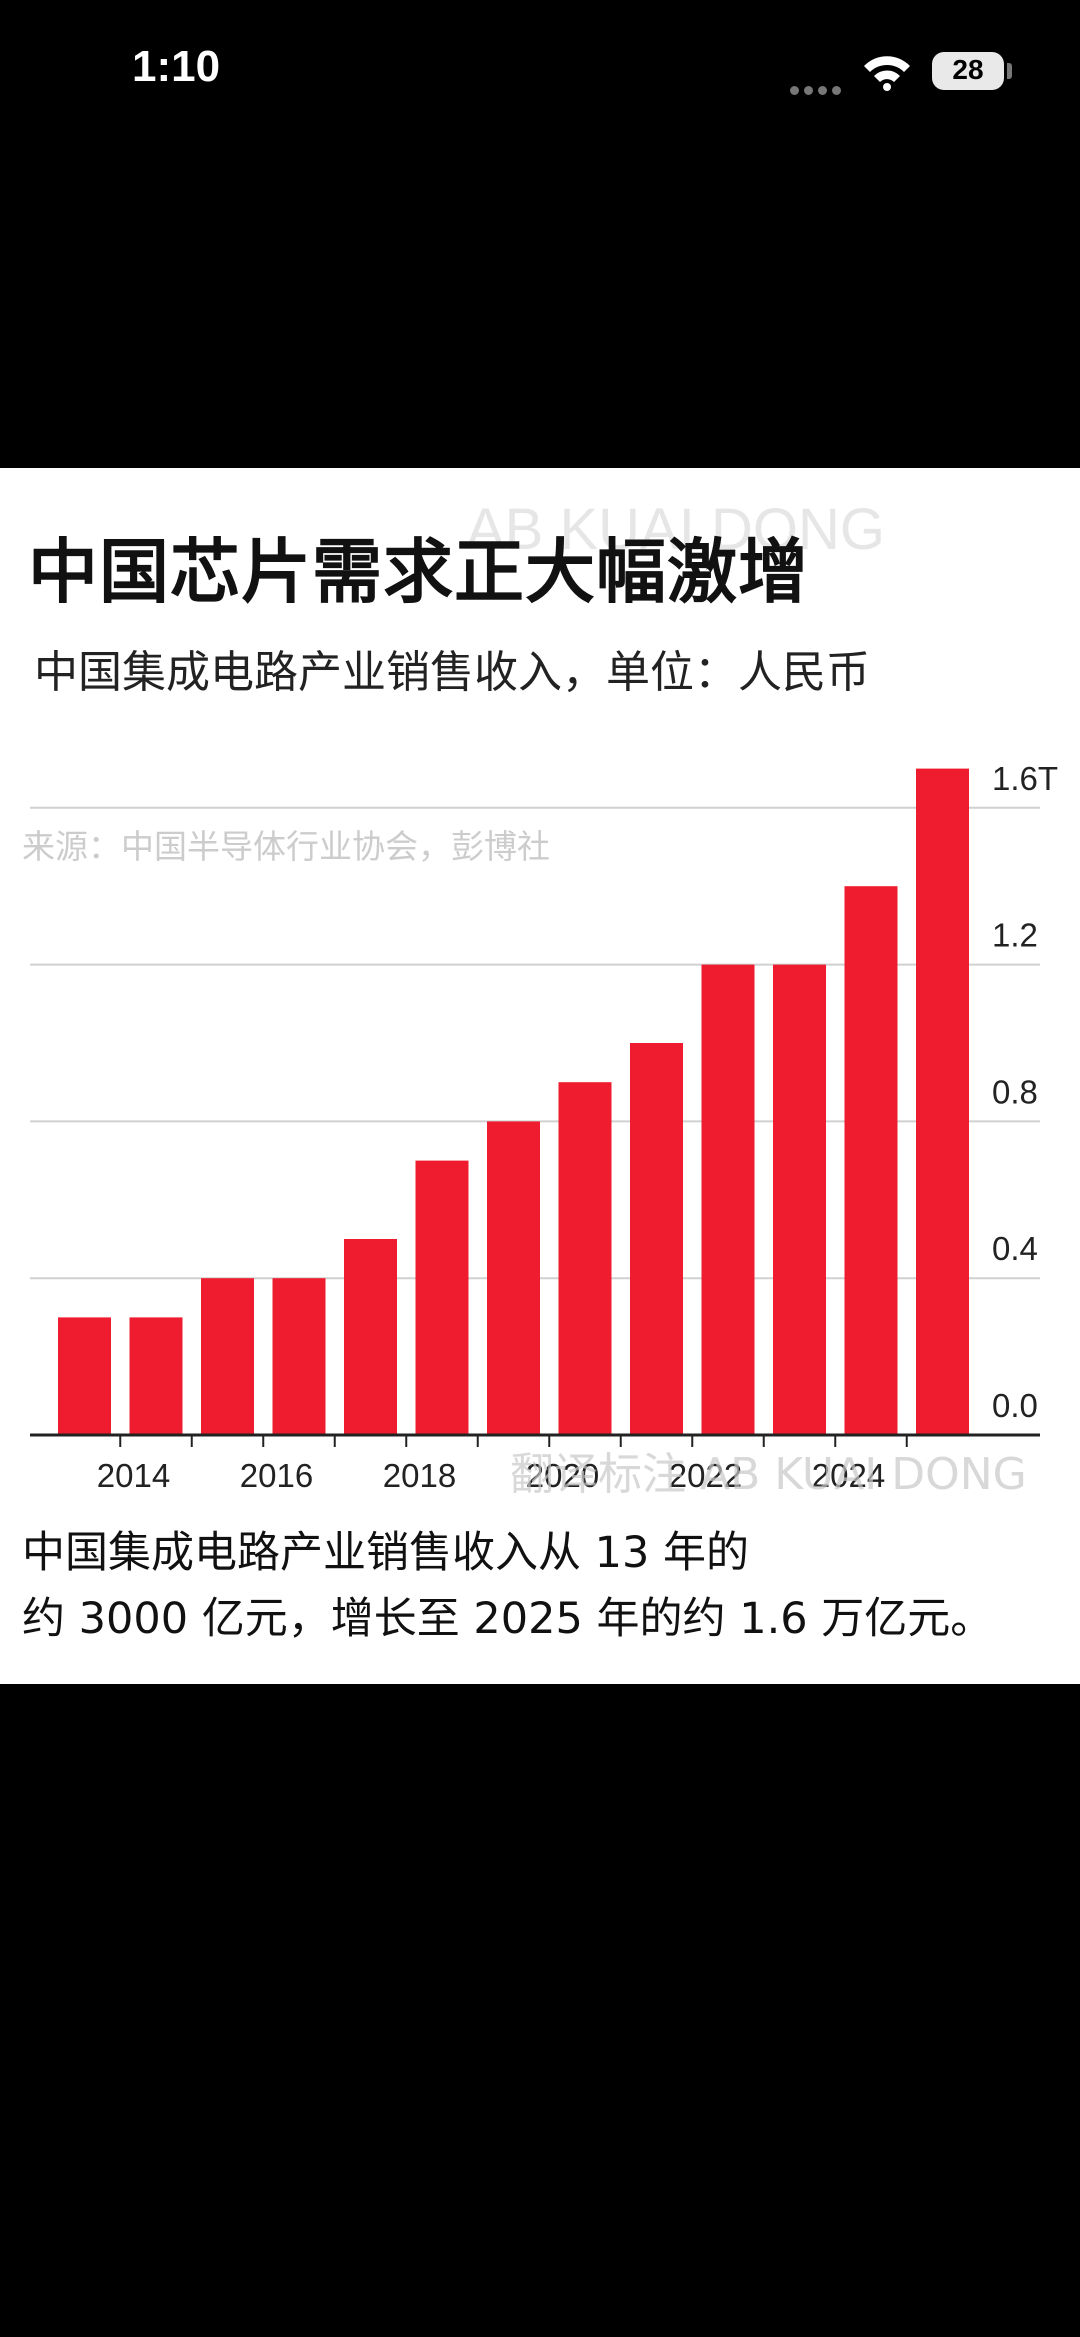 Image resolution: width=1080 pixels, height=2337 pixels. What do you see at coordinates (540, 70) in the screenshot?
I see `status-bar: 1:10 28` at bounding box center [540, 70].